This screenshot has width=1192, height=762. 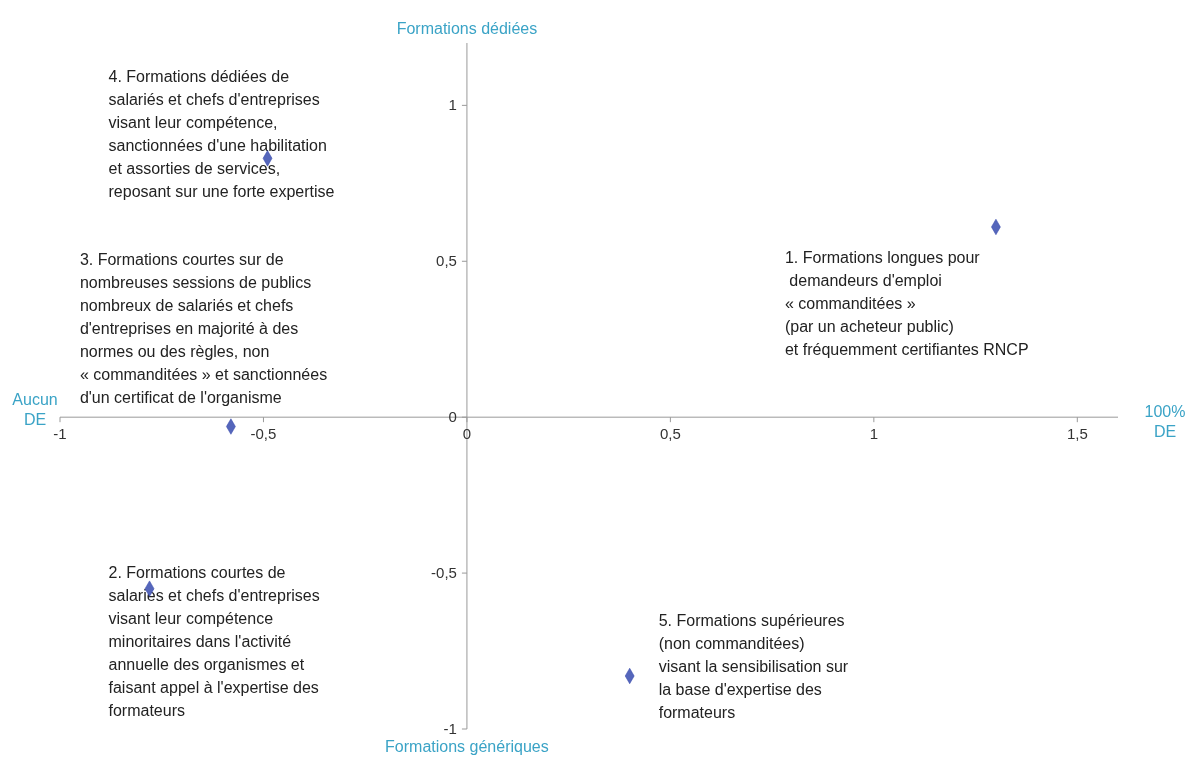 I want to click on y-tick-label: 0,5, so click(x=446, y=261).